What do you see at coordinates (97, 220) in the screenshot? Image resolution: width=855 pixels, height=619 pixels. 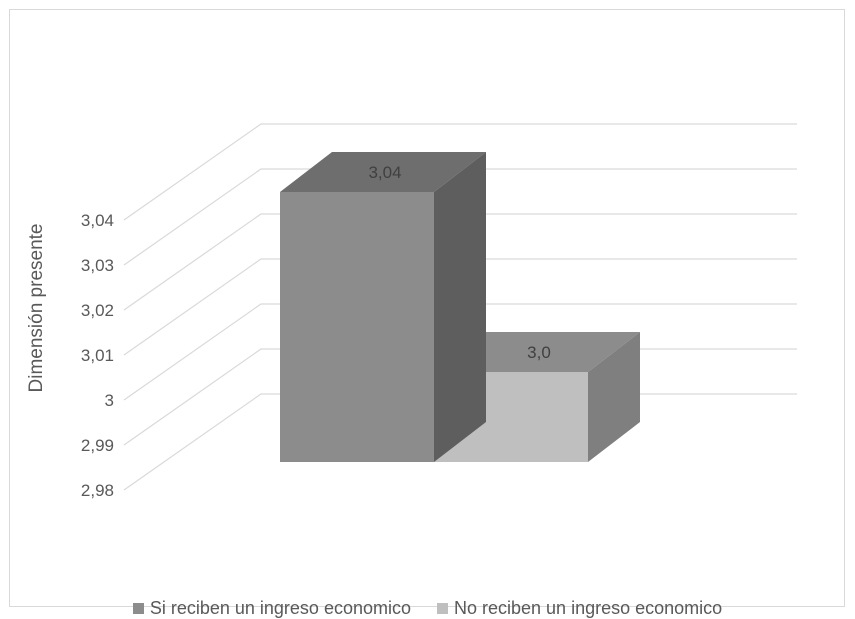 I see `y-tick-label: 3,04` at bounding box center [97, 220].